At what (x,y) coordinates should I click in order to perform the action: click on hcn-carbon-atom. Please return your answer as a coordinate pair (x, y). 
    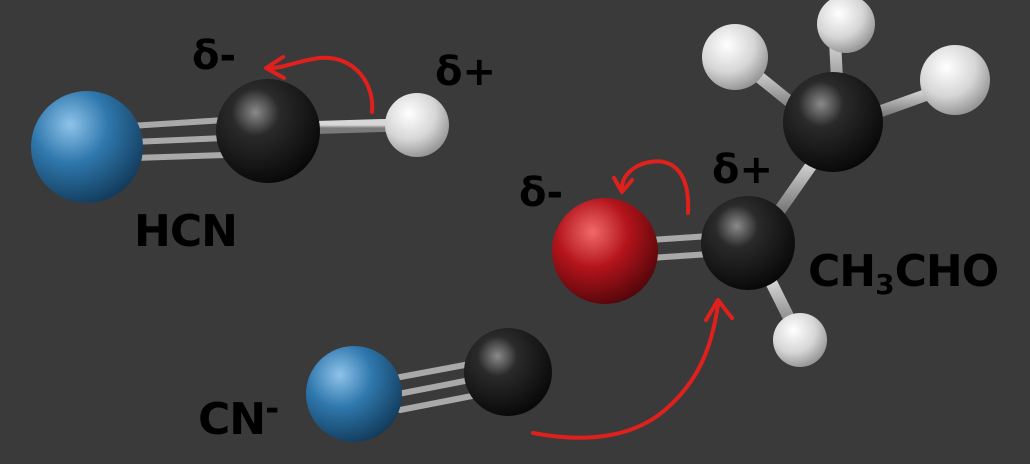
    Looking at the image, I should click on (268, 131).